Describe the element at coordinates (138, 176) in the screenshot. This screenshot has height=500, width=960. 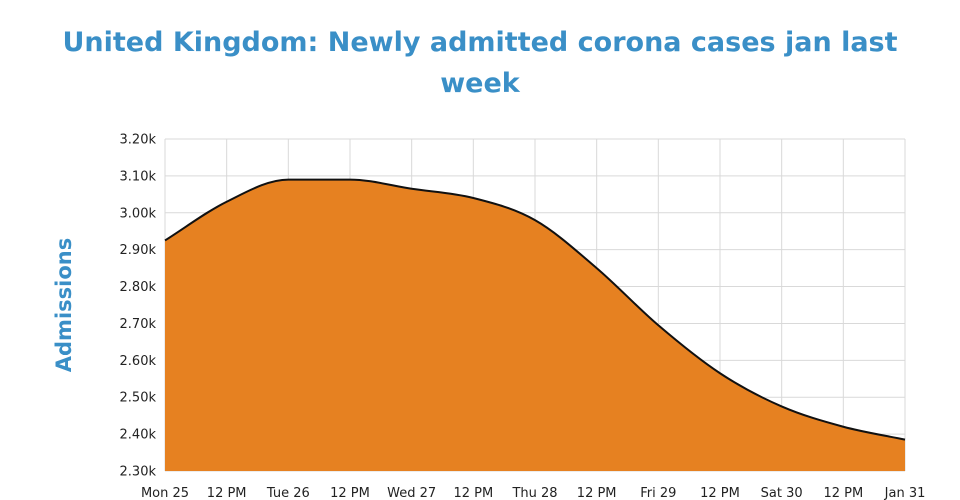
I see `y-tick-label: 3.10k` at that location.